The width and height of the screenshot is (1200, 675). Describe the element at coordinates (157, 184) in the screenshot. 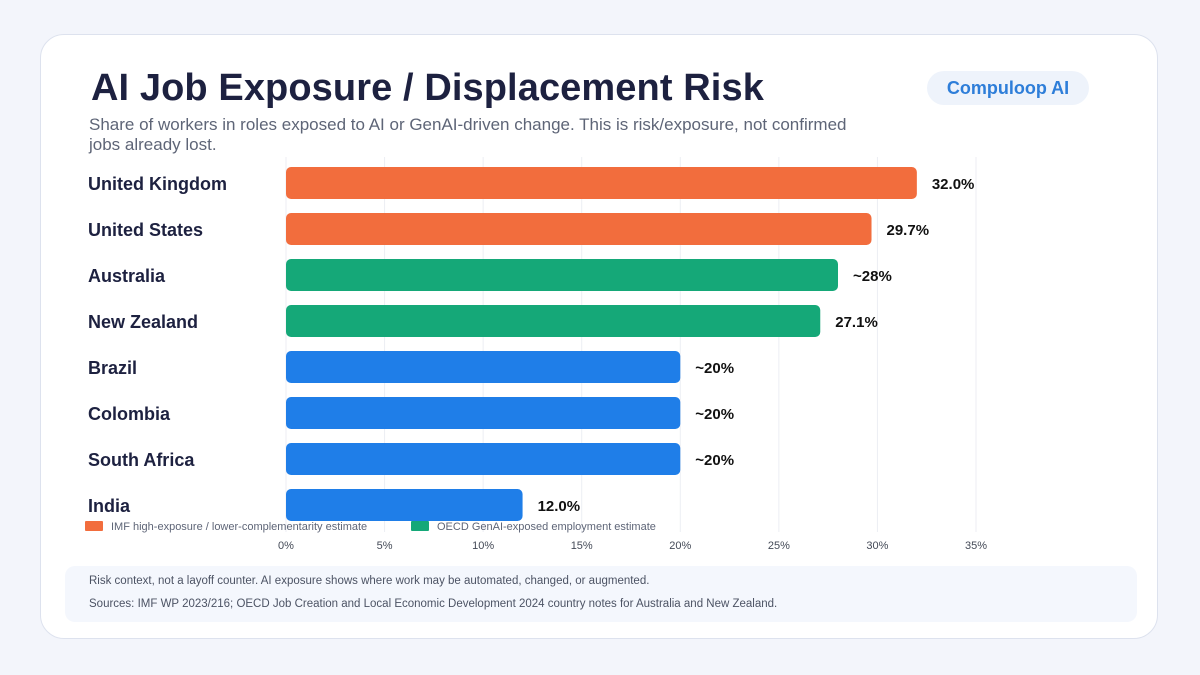

I see `category-label: United Kingdom` at that location.